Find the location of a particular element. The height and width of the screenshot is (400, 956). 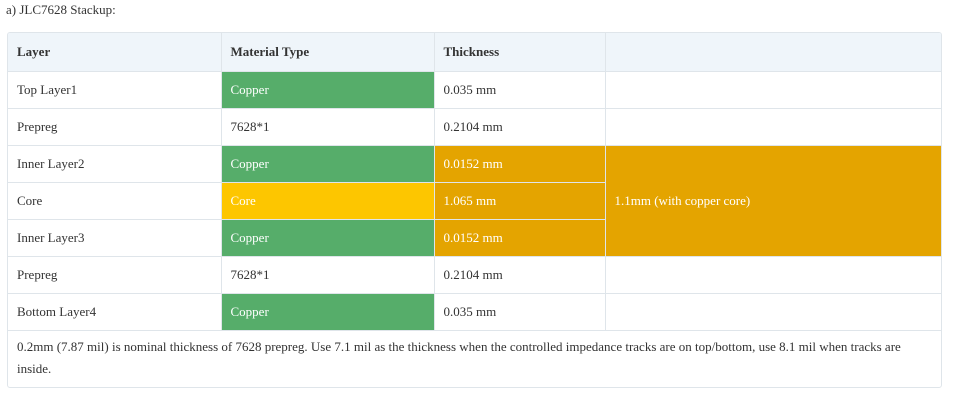

header-thickness: Thickness is located at coordinates (519, 52).